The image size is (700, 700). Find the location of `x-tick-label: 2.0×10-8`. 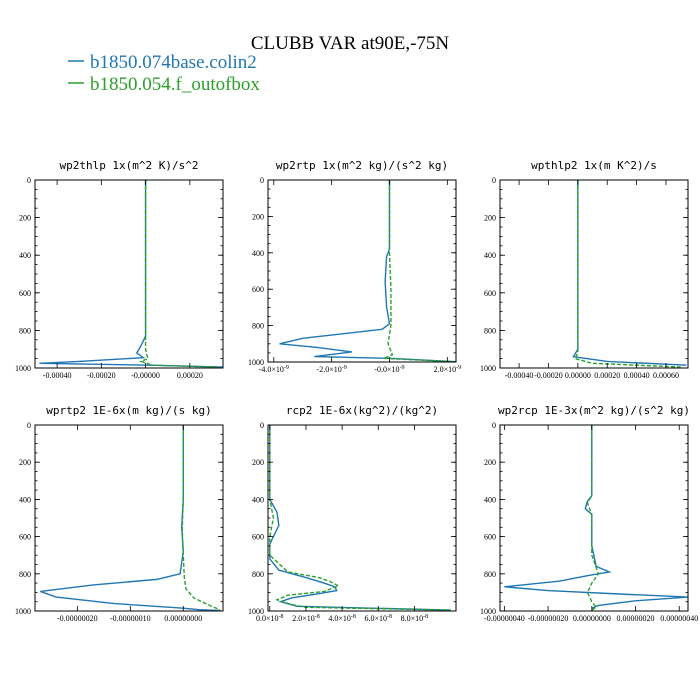

x-tick-label: 2.0×10-8 is located at coordinates (306, 618).